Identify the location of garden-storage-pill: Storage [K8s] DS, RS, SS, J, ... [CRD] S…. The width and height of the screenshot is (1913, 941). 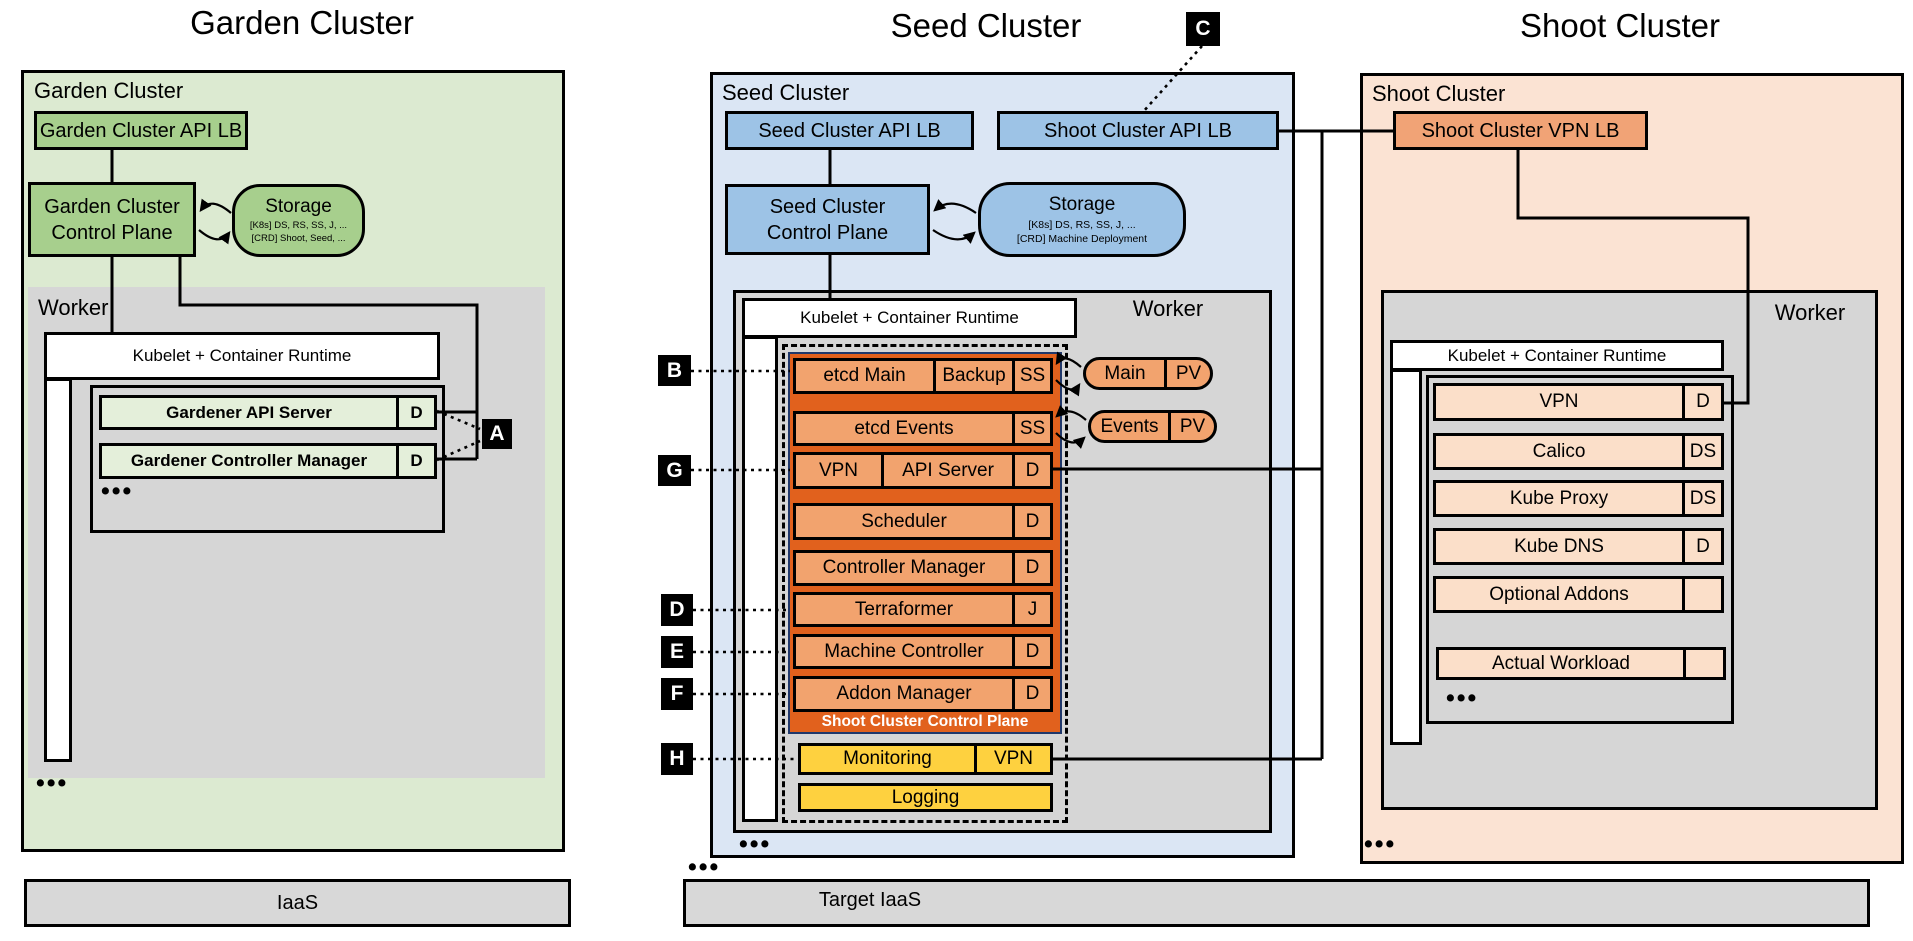
(298, 220).